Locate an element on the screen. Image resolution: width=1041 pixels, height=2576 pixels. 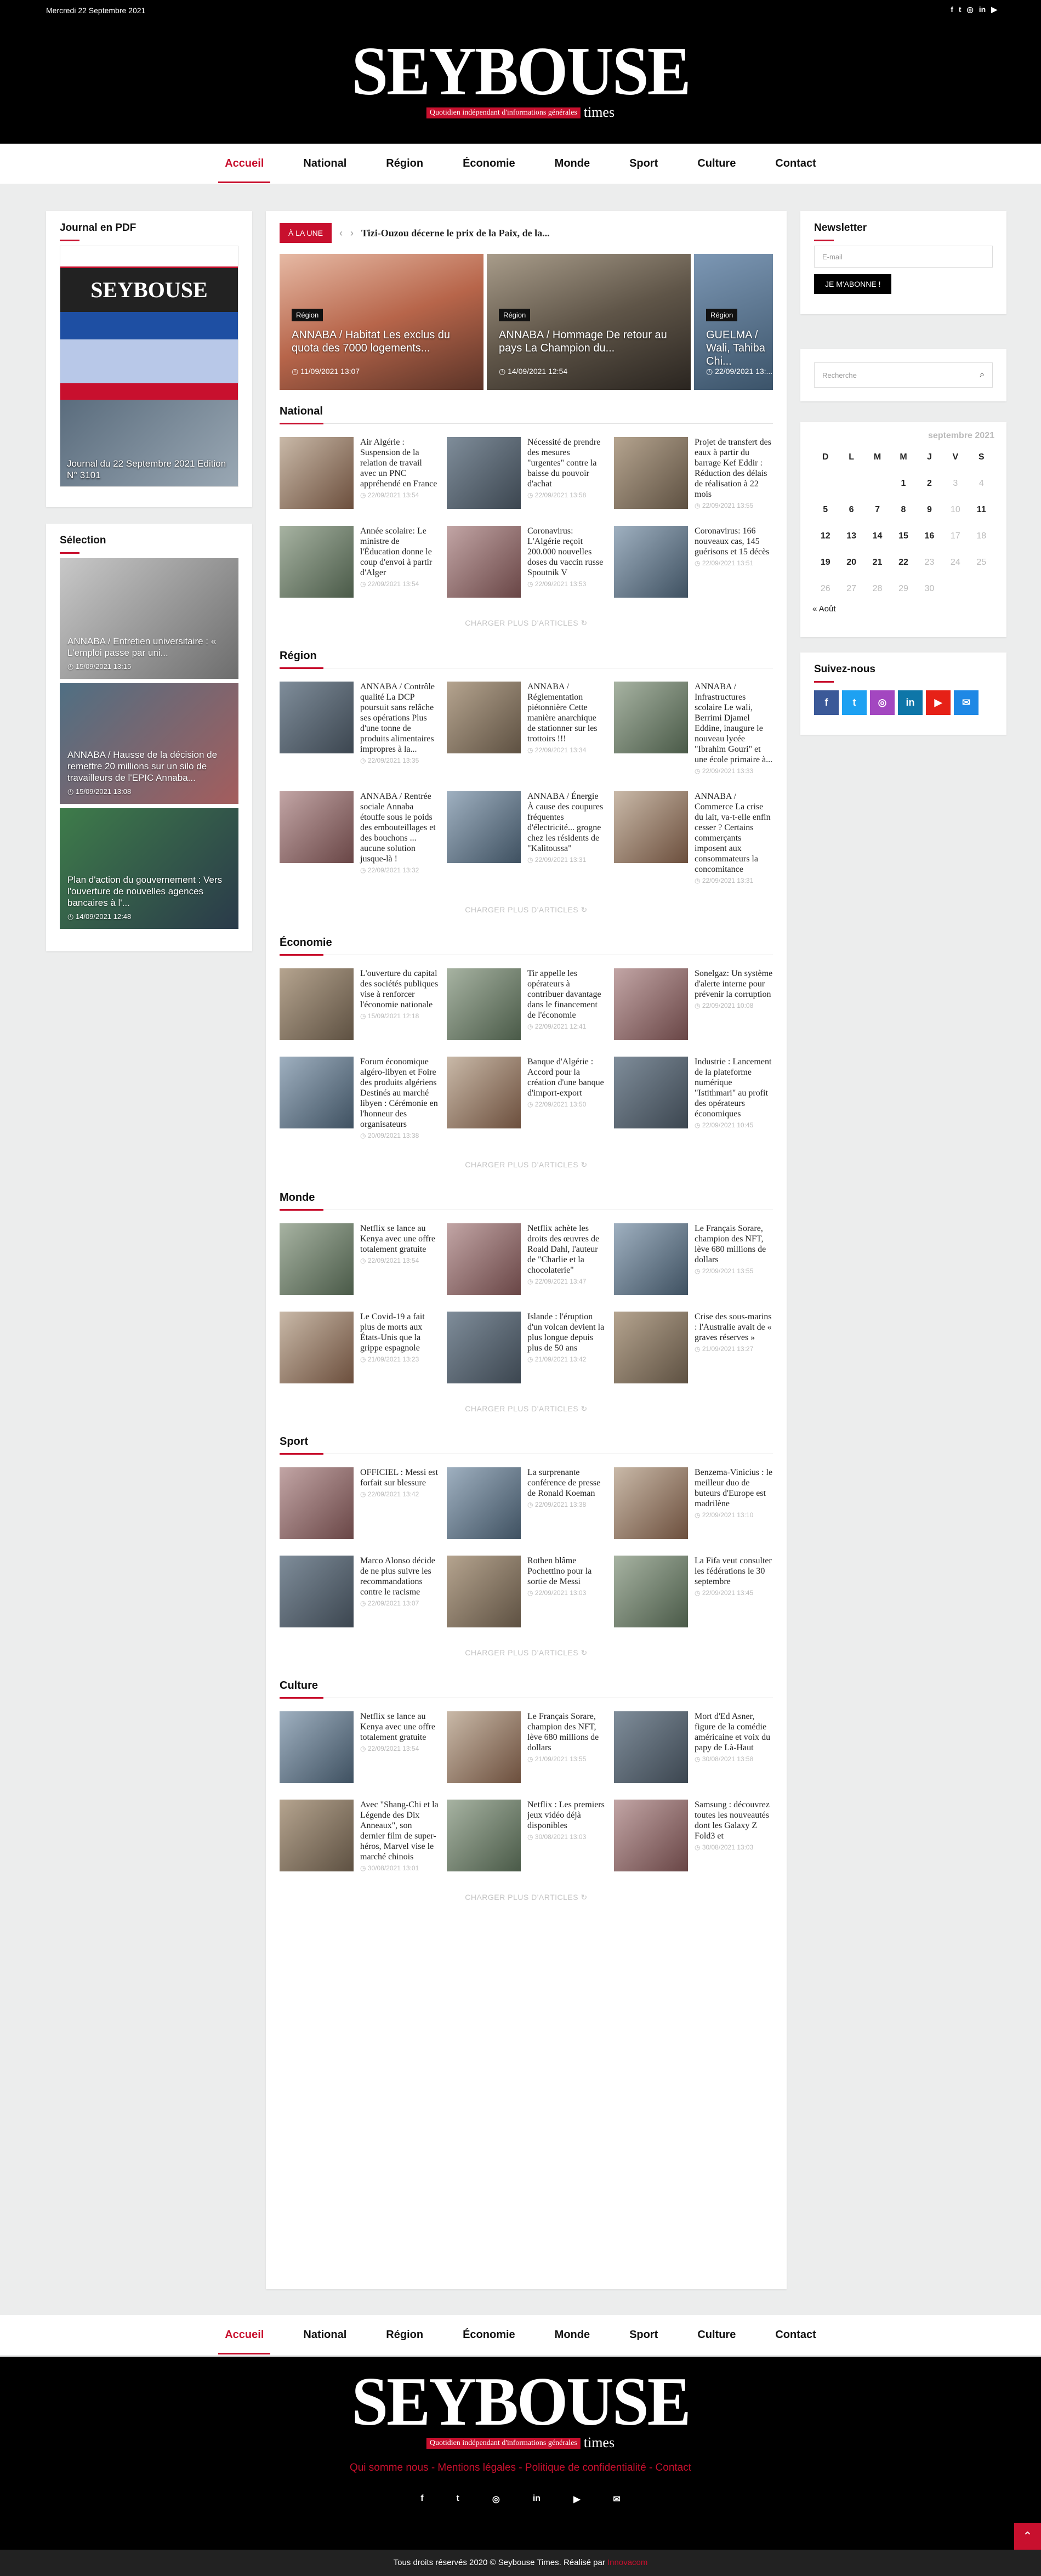
calendar-day: 25 is located at coordinates (981, 562).